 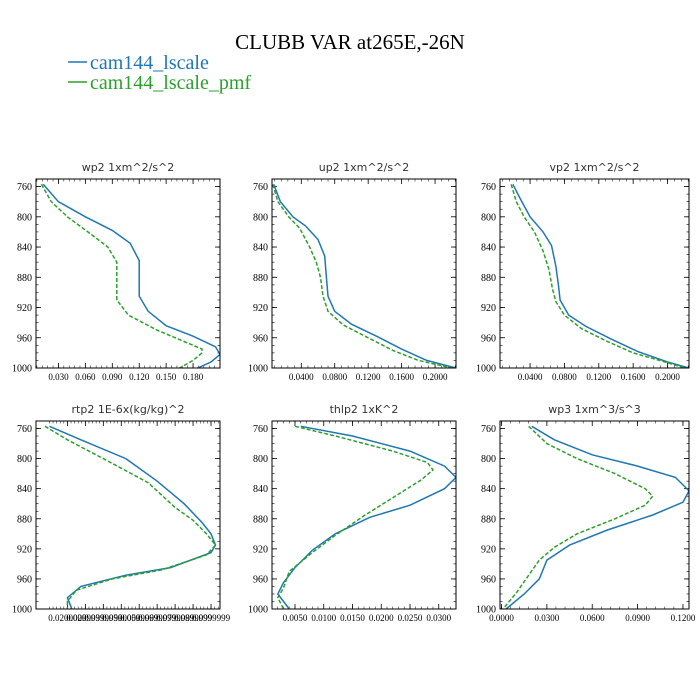 I want to click on x-tick-label: 0.0300, so click(x=438, y=618).